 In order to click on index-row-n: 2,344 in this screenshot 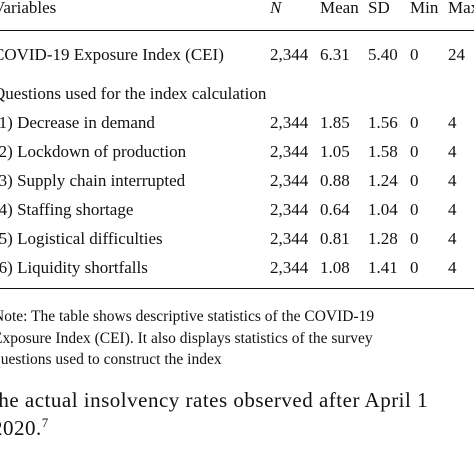, I will do `click(289, 54)`.